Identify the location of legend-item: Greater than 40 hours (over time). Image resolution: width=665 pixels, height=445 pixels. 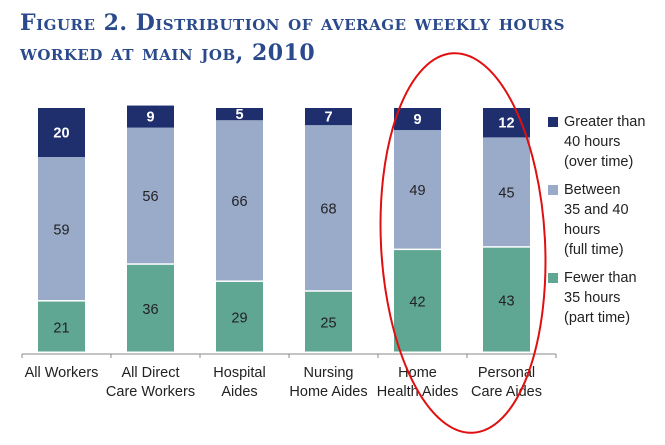
(595, 142).